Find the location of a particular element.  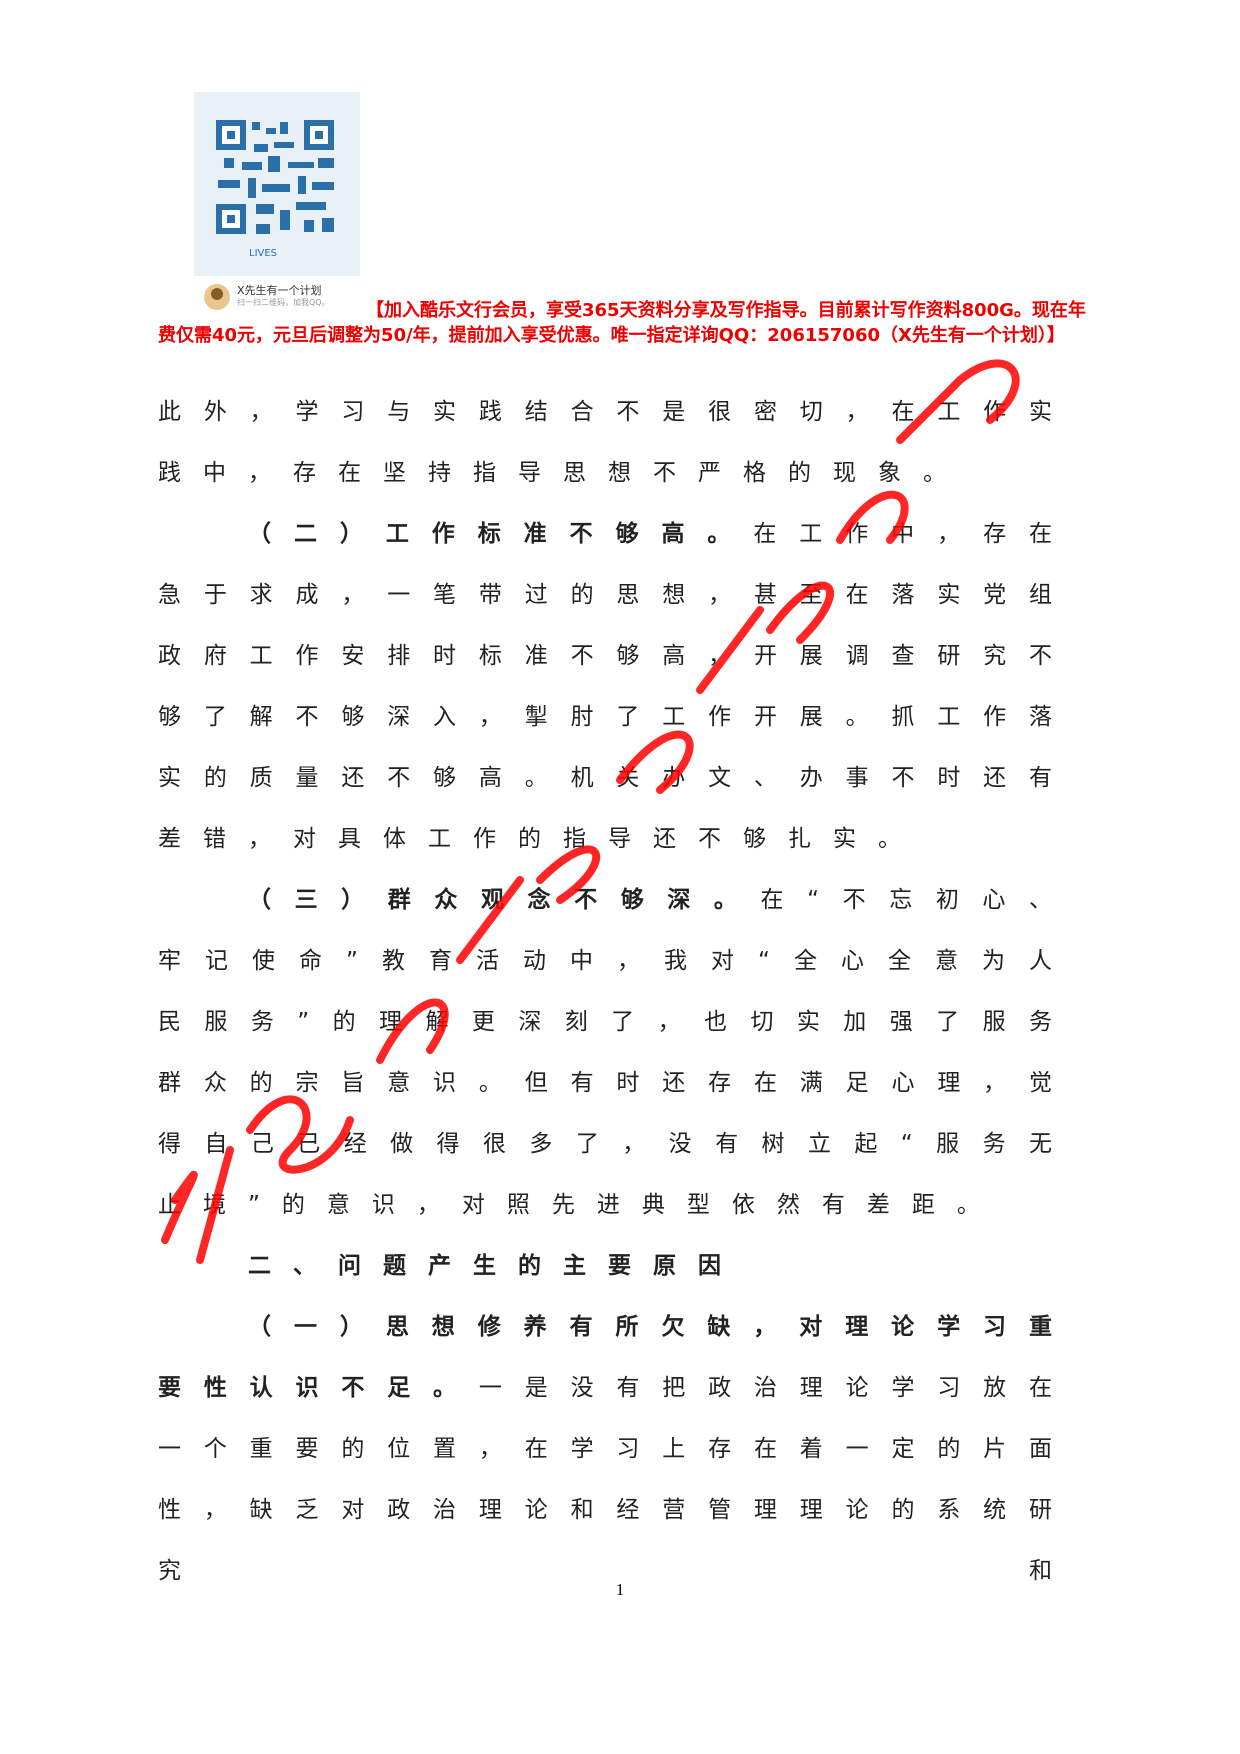

qr-caption-name: X先生有一个计划 is located at coordinates (279, 290).